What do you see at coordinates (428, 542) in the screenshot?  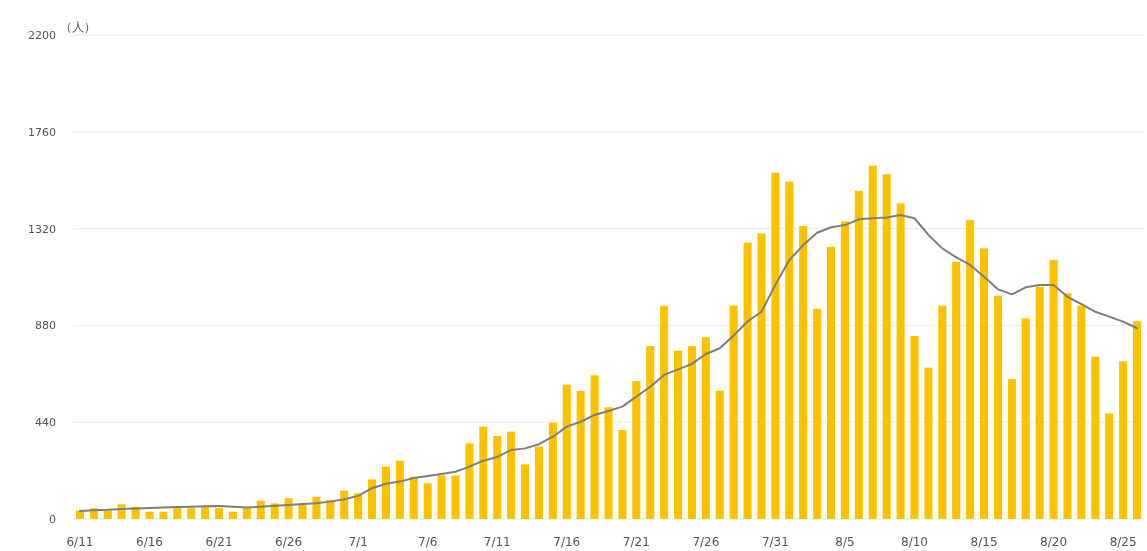 I see `x-tick-label: 7/6` at bounding box center [428, 542].